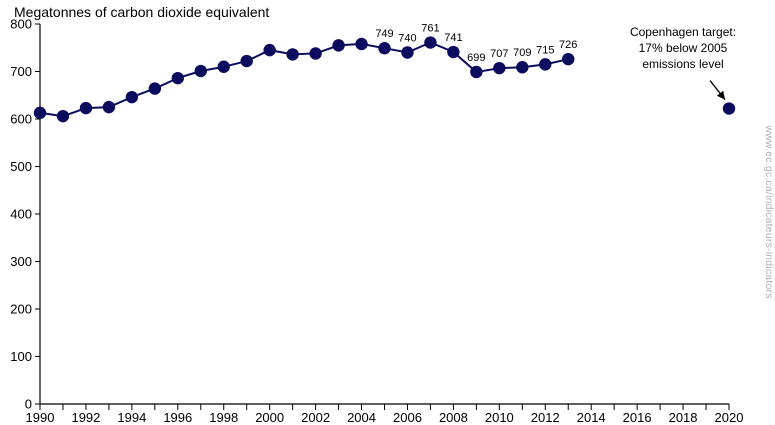  I want to click on x-tick-label: 1996, so click(177, 417).